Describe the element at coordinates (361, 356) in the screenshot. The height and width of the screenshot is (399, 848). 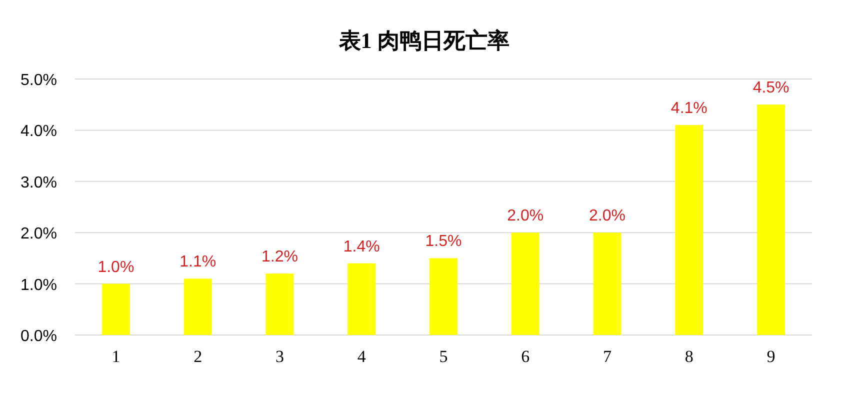
I see `x-tick-label: 4` at that location.